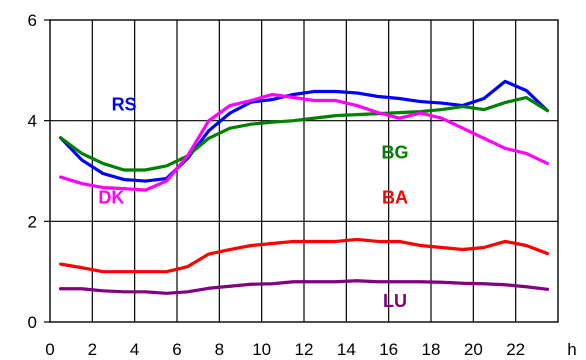 The image size is (586, 360). Describe the element at coordinates (134, 349) in the screenshot. I see `x-tick-label: 4` at that location.